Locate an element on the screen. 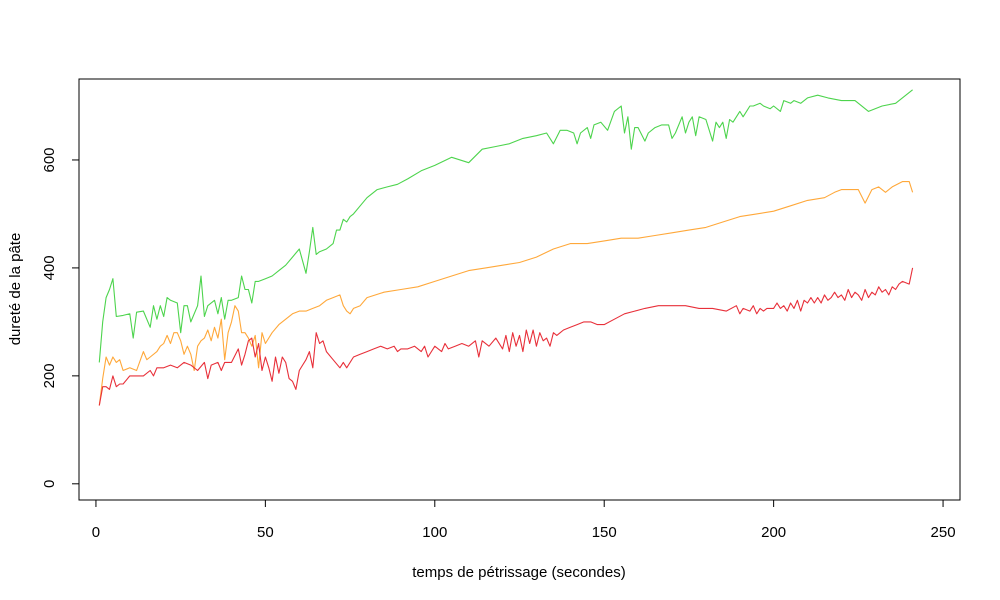  x-tick-label: 50 is located at coordinates (265, 532).